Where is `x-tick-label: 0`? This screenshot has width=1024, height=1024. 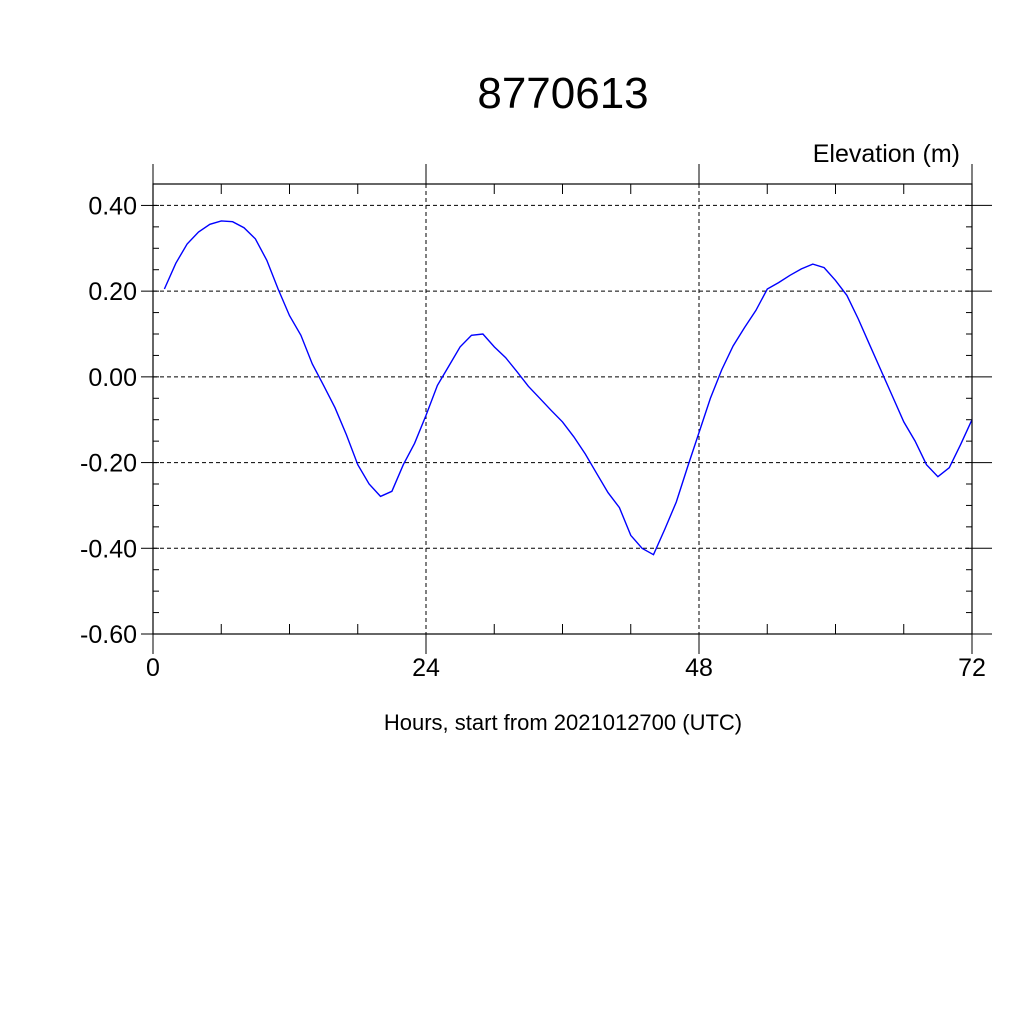
x-tick-label: 0 is located at coordinates (153, 668).